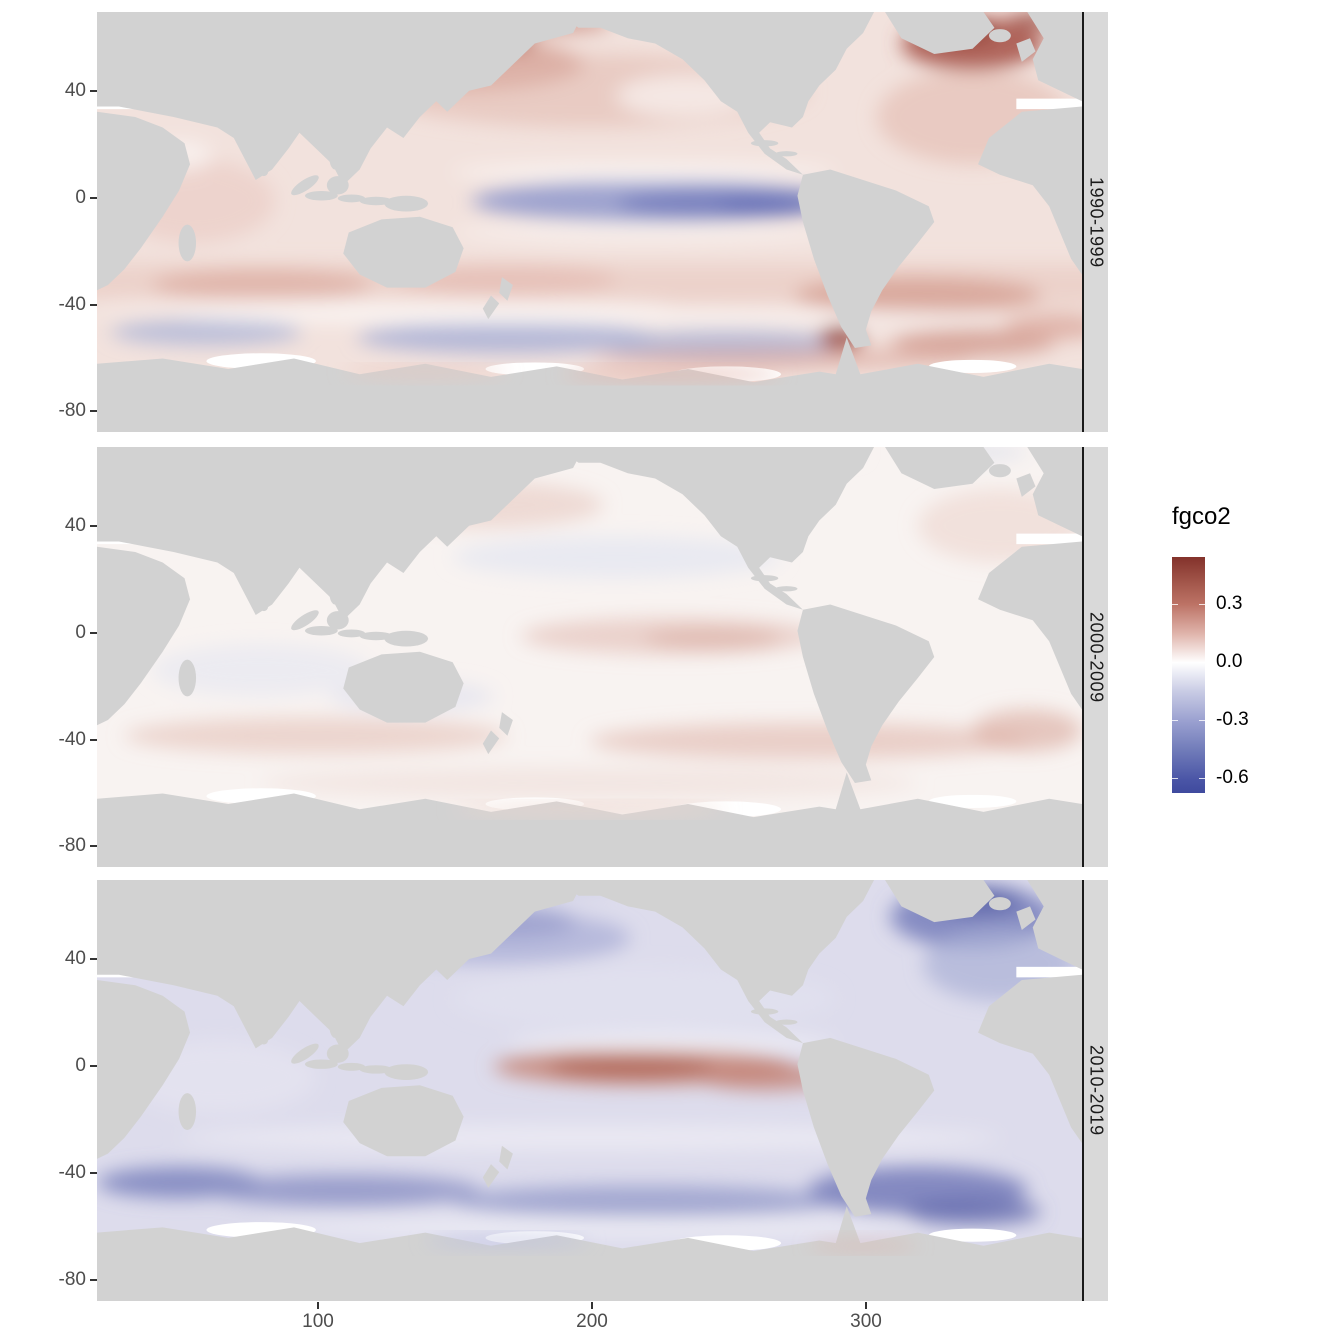 The height and width of the screenshot is (1344, 1344). I want to click on legend-tick-label: -0.6, so click(1232, 777).